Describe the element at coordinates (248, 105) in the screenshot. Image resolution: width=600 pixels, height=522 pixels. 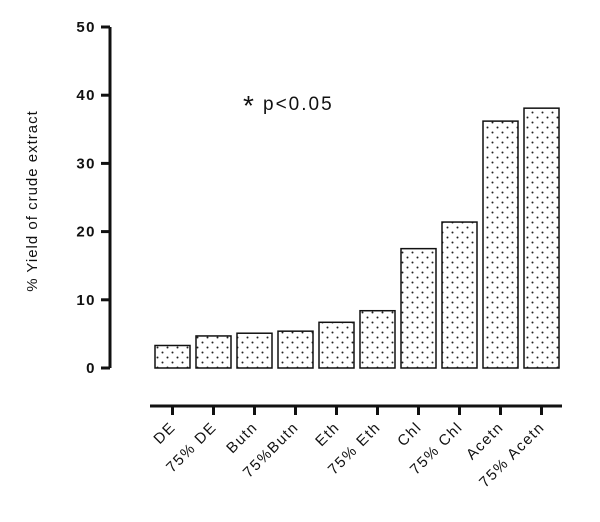
I see `annotation-star: *` at that location.